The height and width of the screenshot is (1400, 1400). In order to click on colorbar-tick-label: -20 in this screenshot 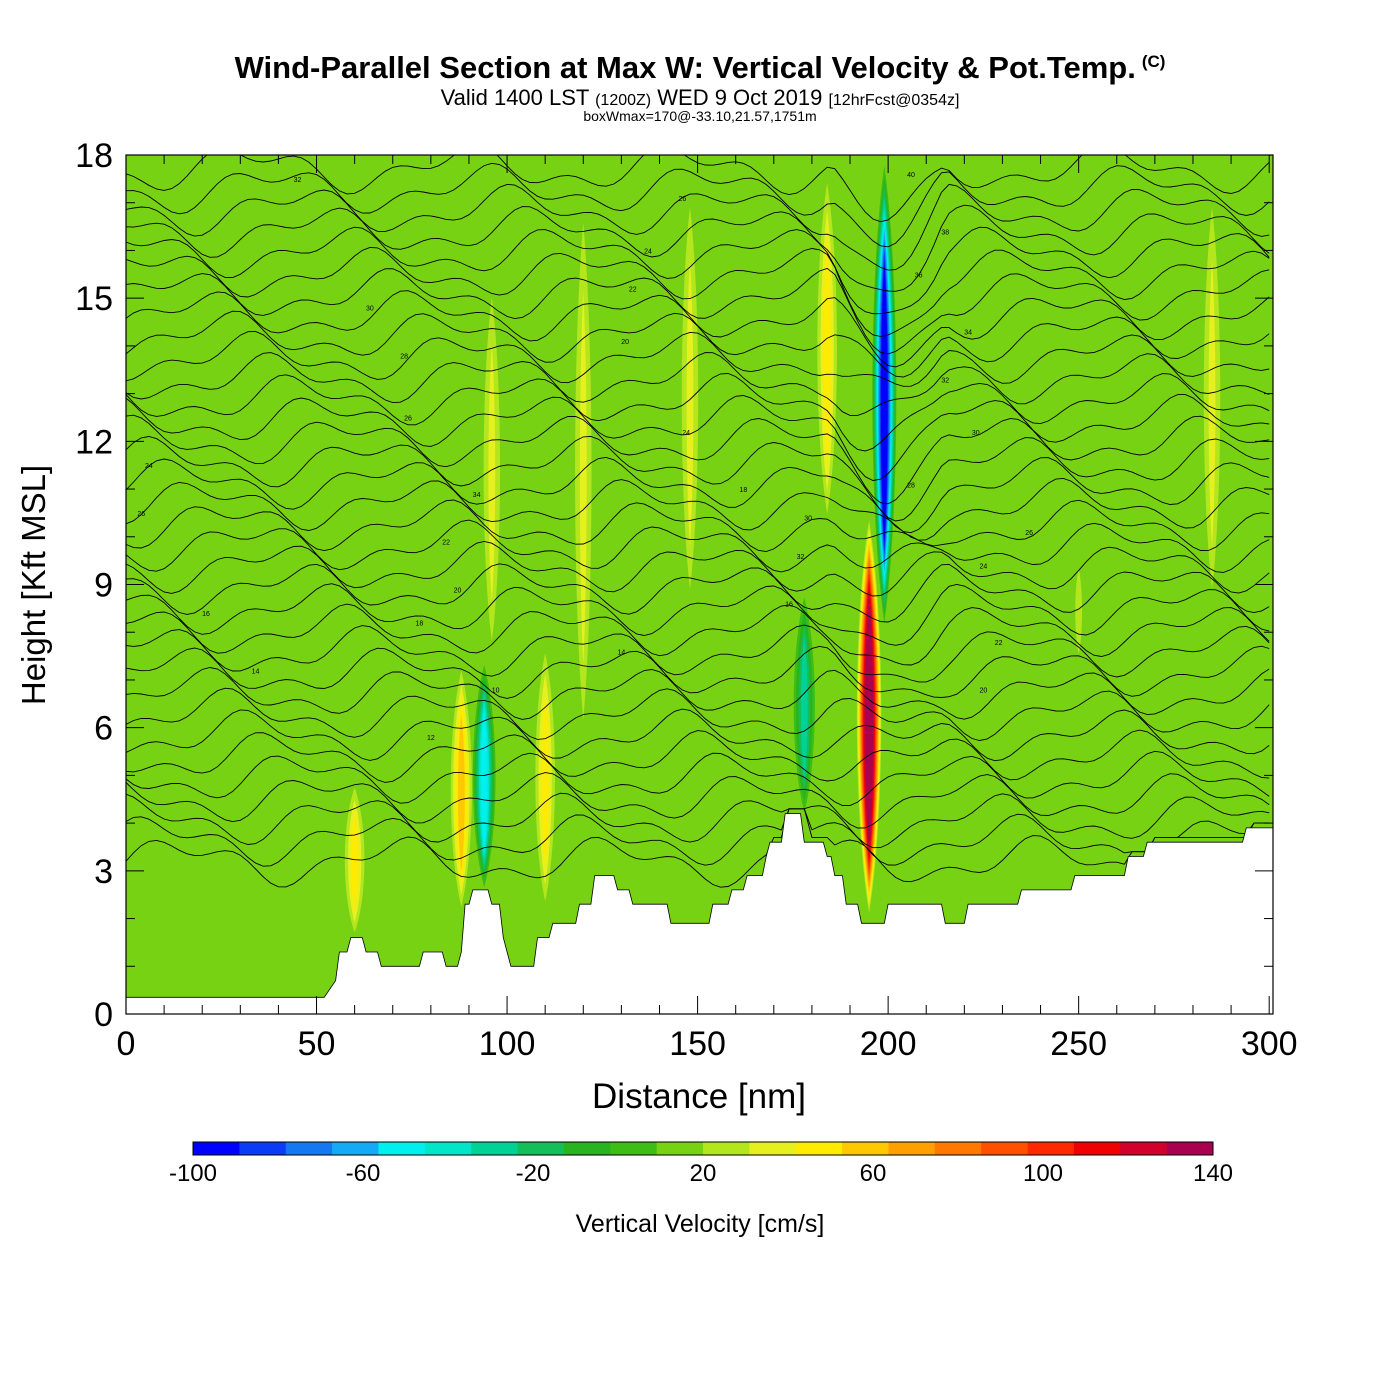, I will do `click(533, 1173)`.